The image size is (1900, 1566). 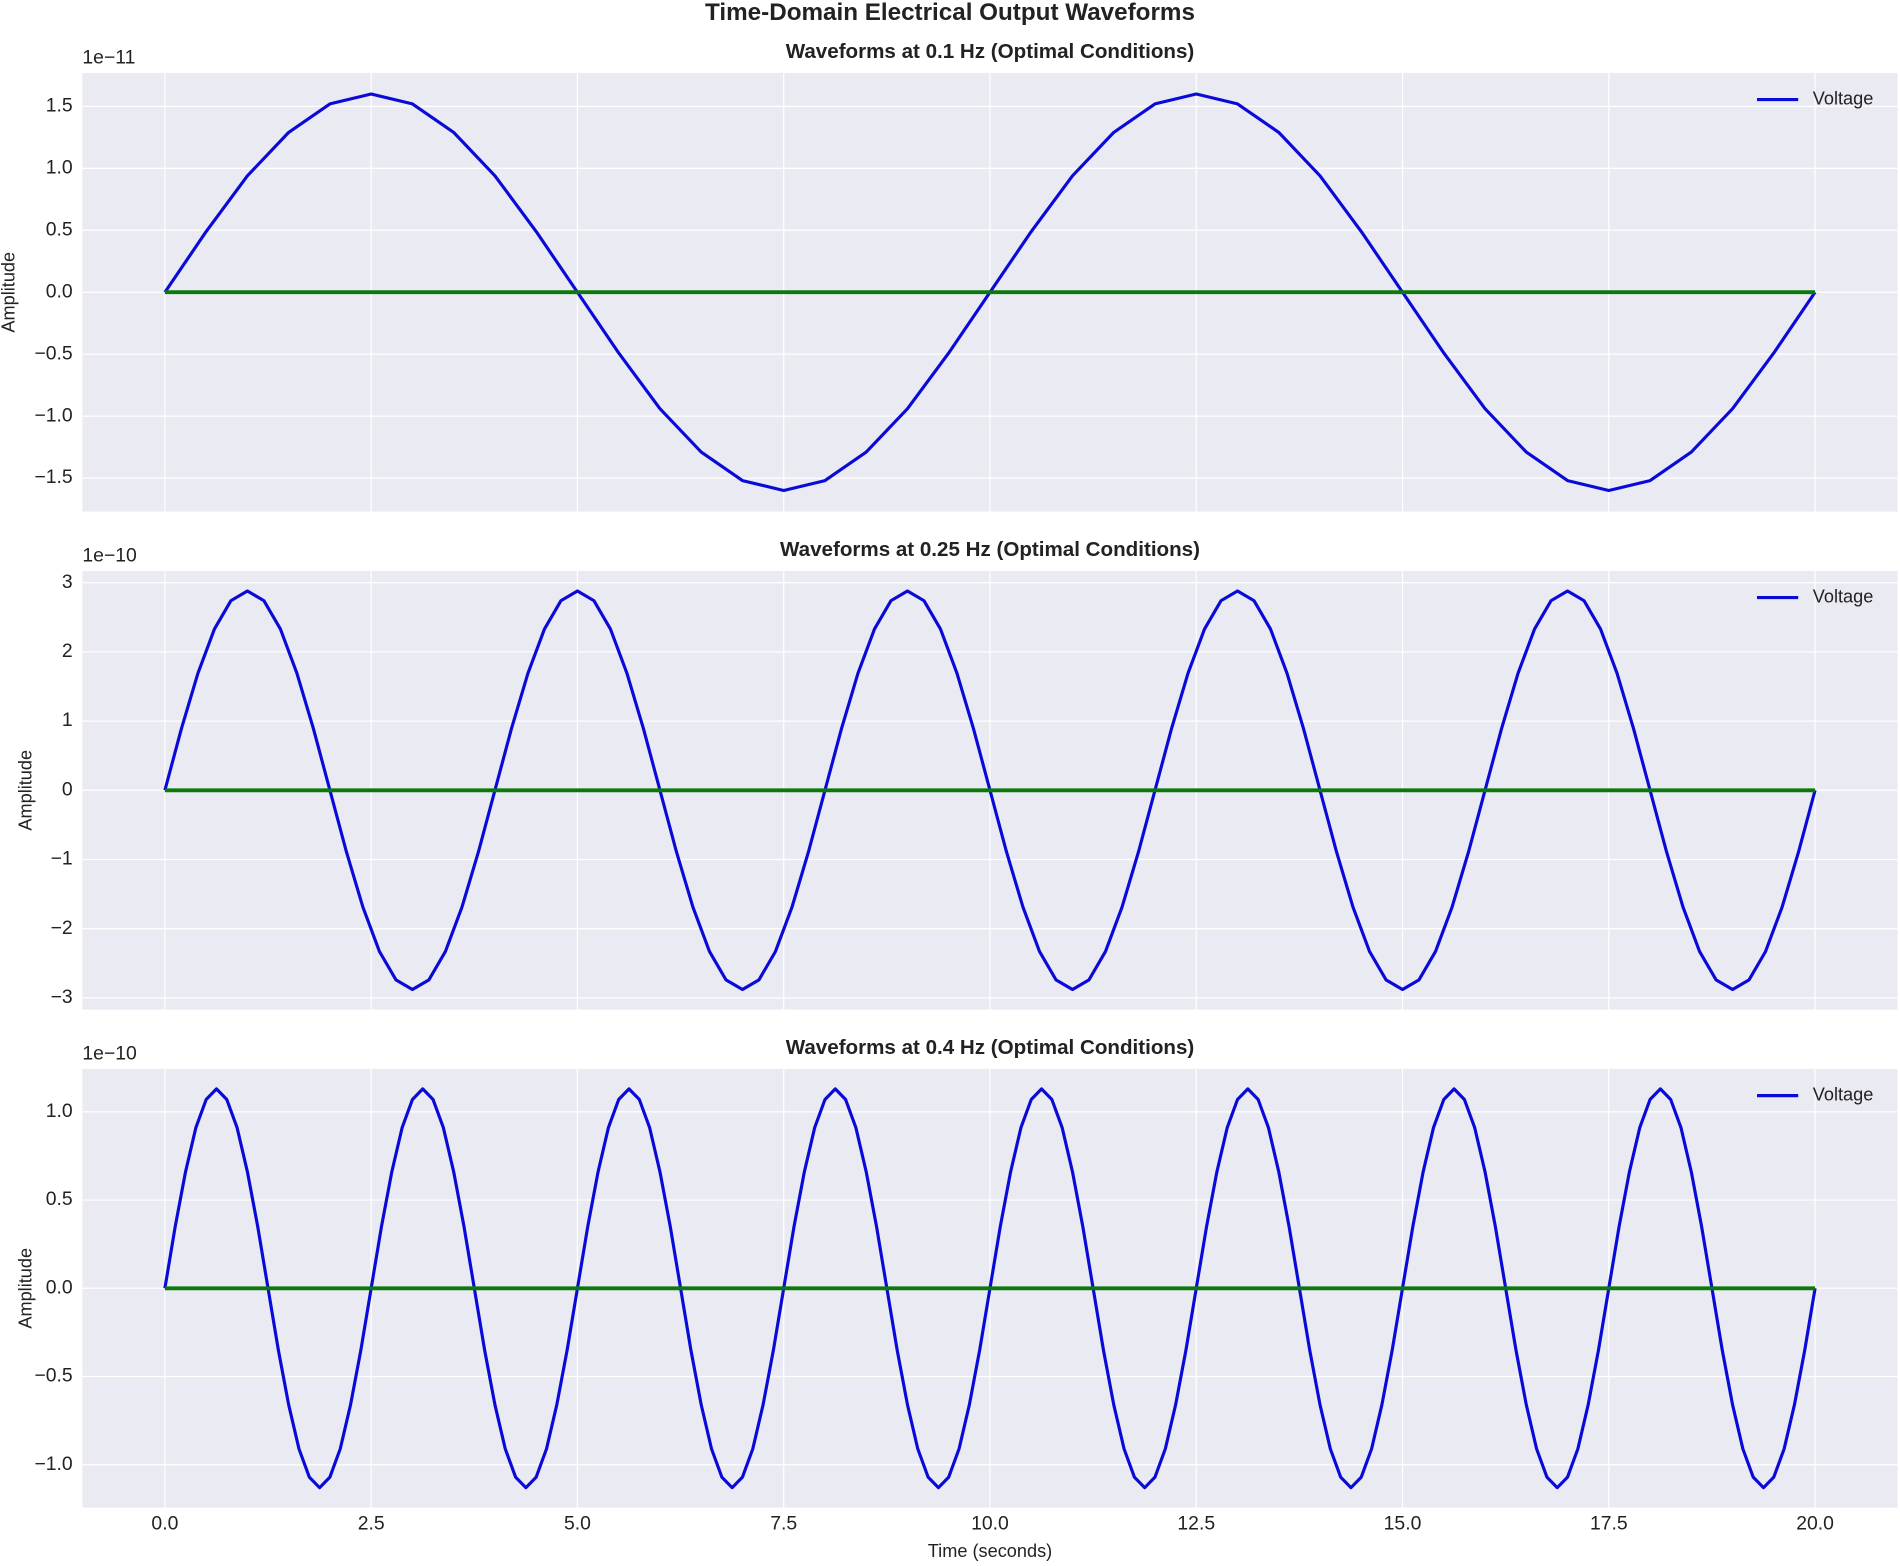 What do you see at coordinates (783, 1524) in the screenshot?
I see `x-tick-label: 7.5` at bounding box center [783, 1524].